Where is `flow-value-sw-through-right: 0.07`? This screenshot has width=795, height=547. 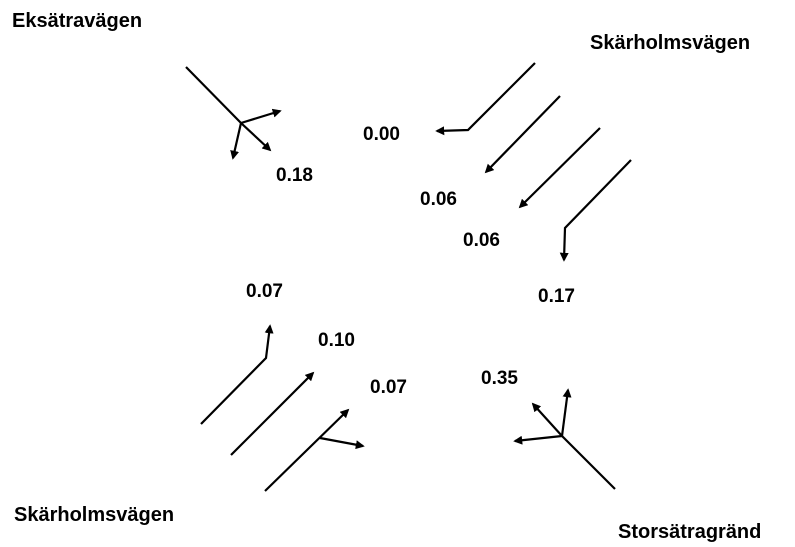 flow-value-sw-through-right: 0.07 is located at coordinates (388, 387).